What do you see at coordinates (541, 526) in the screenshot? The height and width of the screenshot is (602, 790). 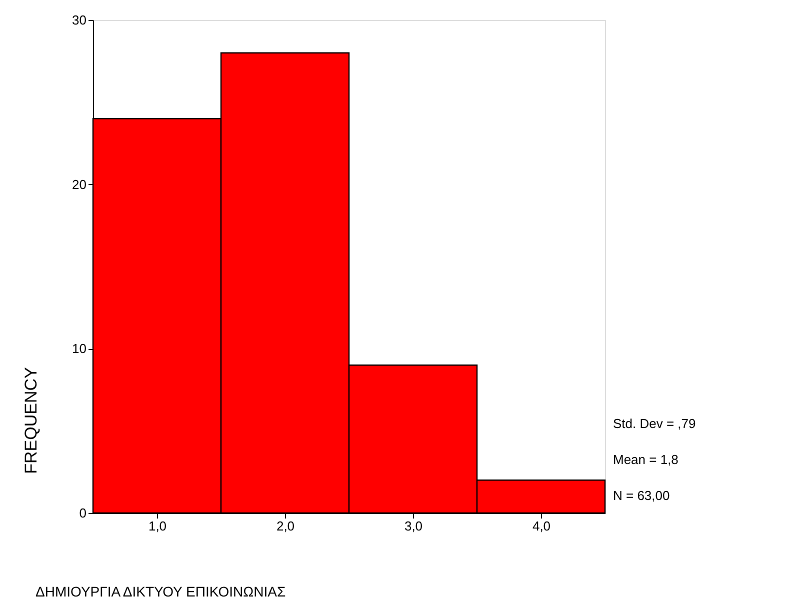 I see `x-tick-label: 4,0` at bounding box center [541, 526].